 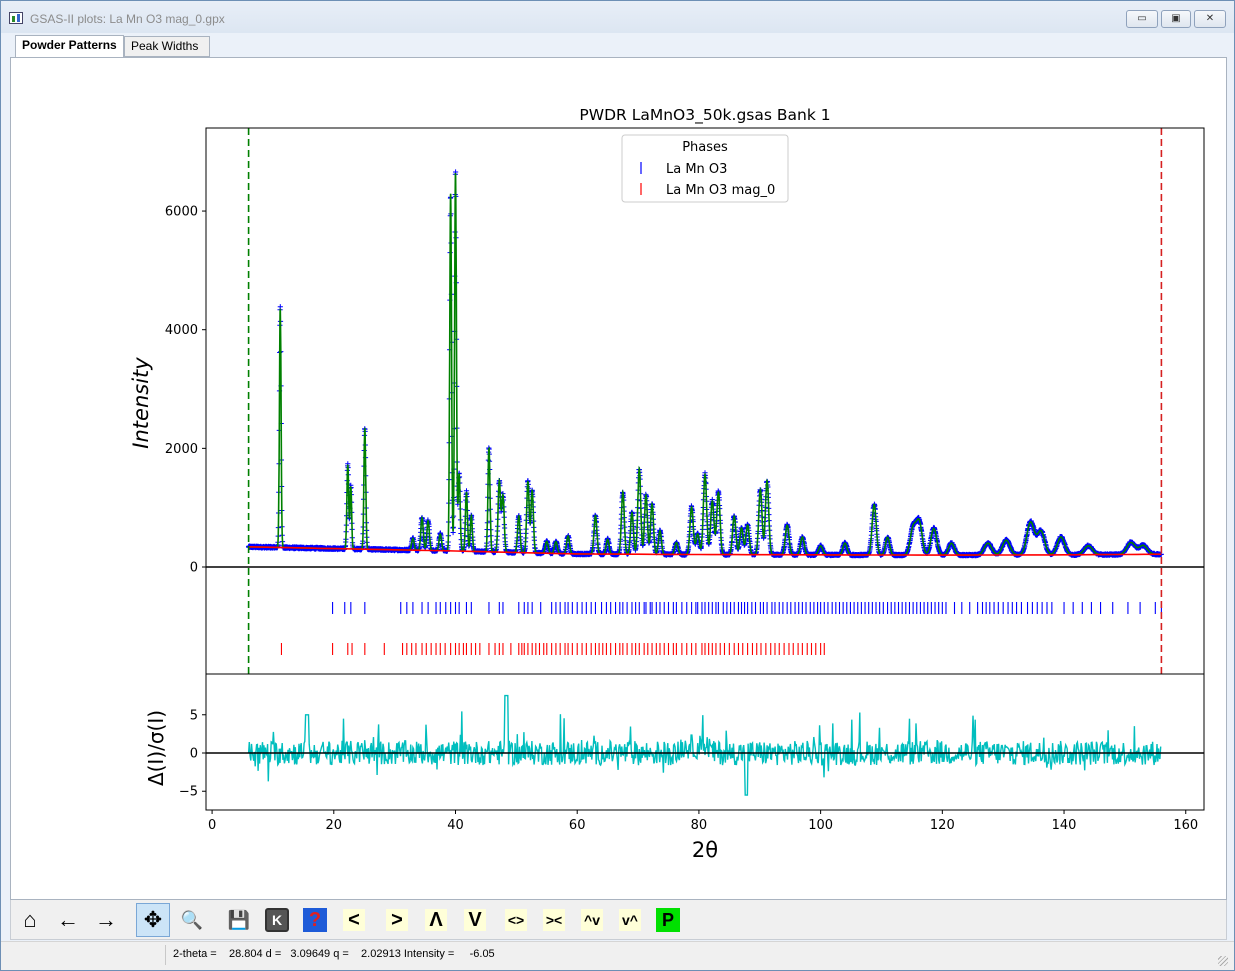 What do you see at coordinates (617, 17) in the screenshot?
I see `title-bar: GSAS-II plots: La Mn O3 mag_0.gpx ▭ ▣ ✕` at bounding box center [617, 17].